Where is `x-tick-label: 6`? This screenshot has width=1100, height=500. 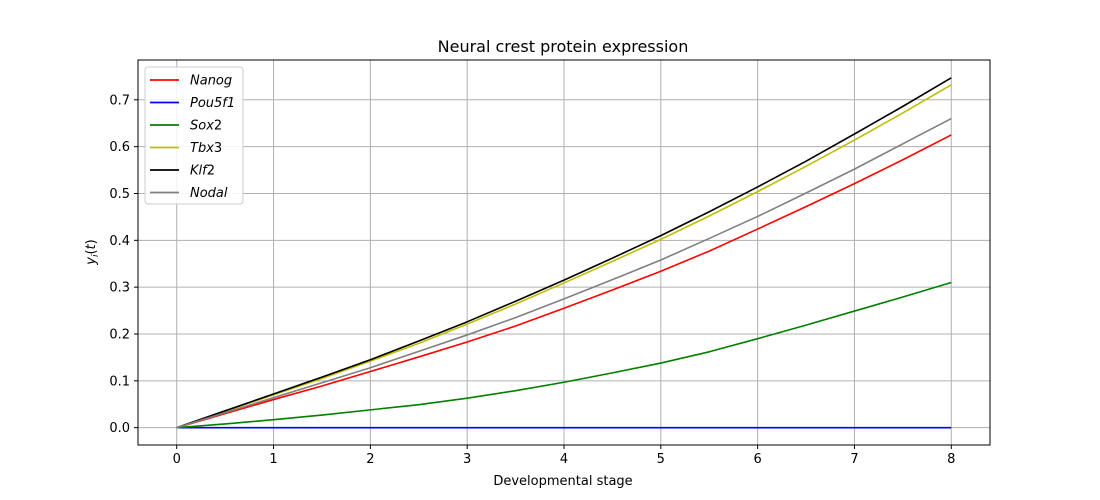 x-tick-label: 6 is located at coordinates (757, 459).